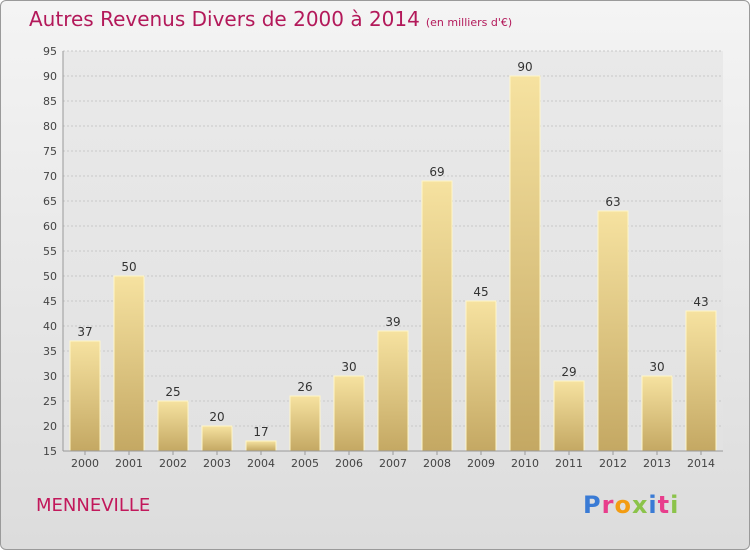  What do you see at coordinates (260, 432) in the screenshot?
I see `bar-value-label: 17` at bounding box center [260, 432].